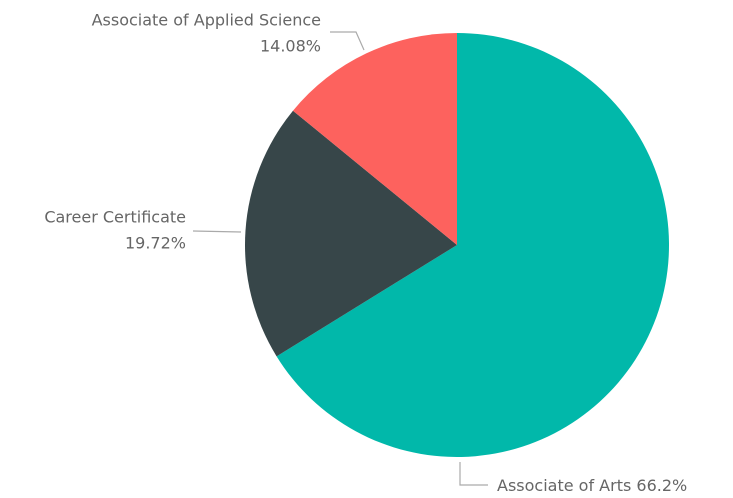  Describe the element at coordinates (290, 46) in the screenshot. I see `label-value: 14.08%` at that location.